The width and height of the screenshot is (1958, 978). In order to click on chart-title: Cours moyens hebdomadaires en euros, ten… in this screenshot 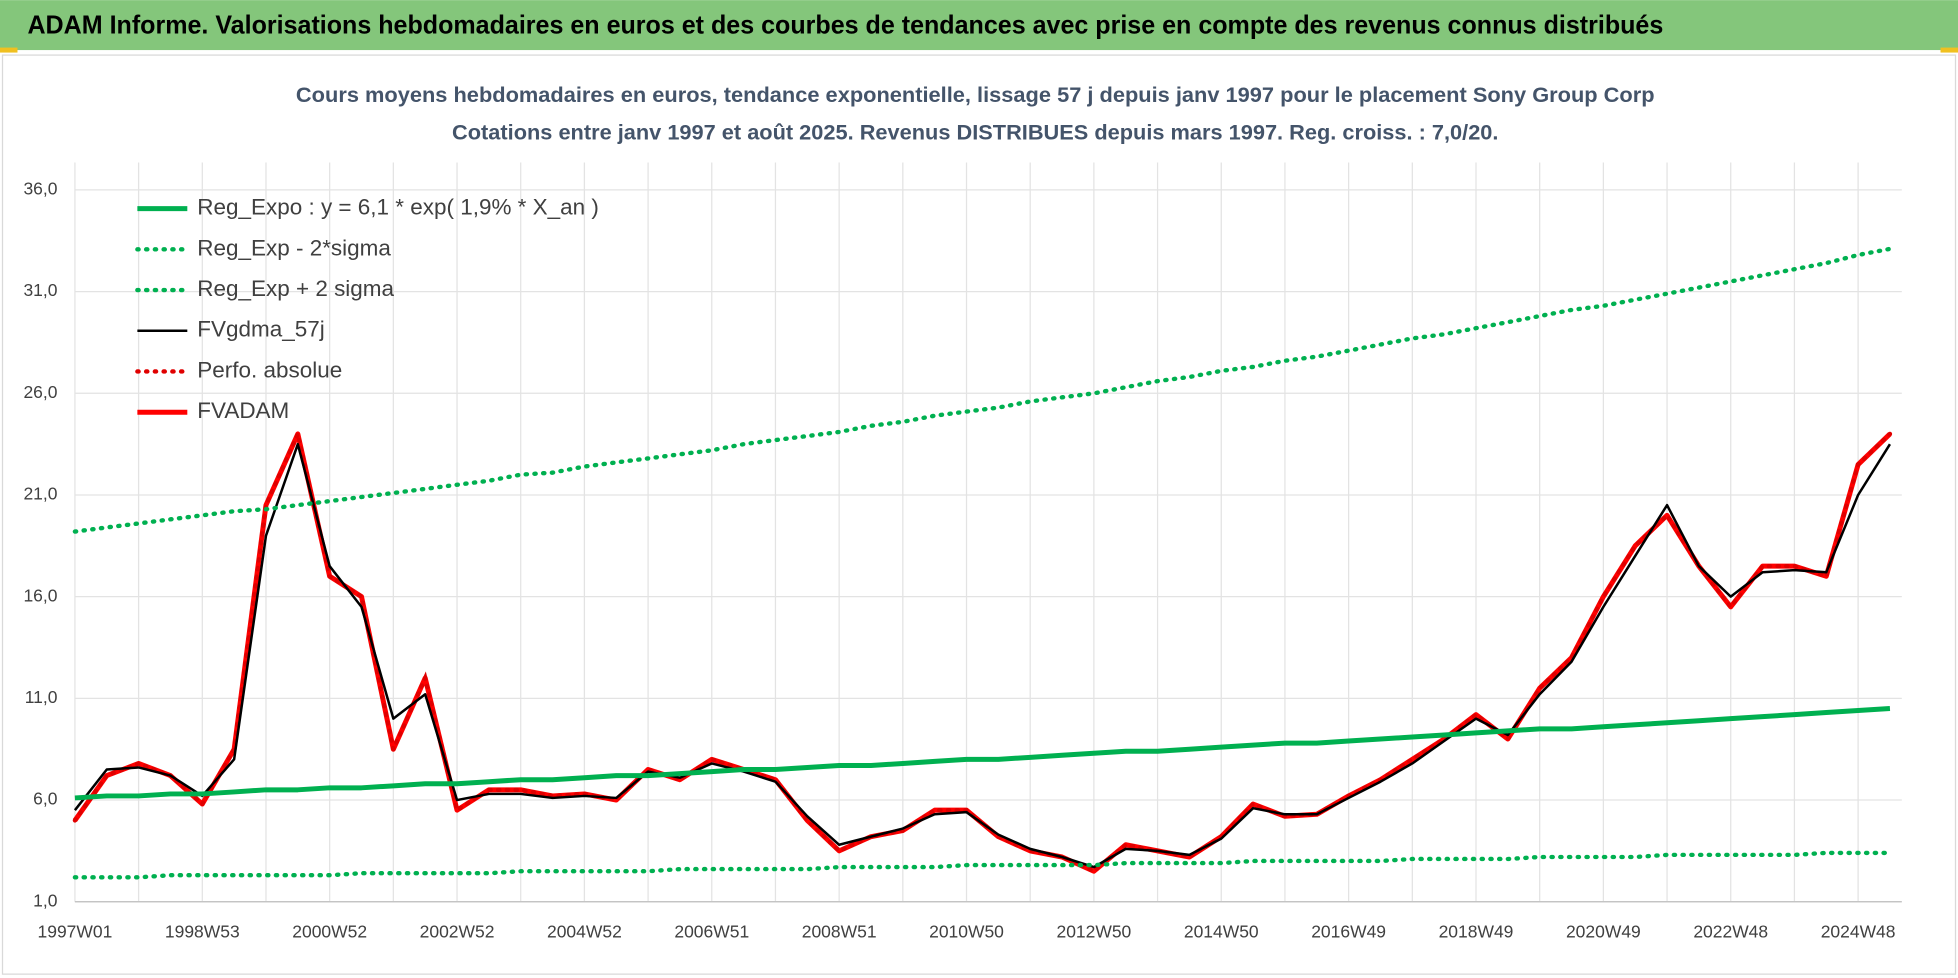, I will do `click(975, 95)`.